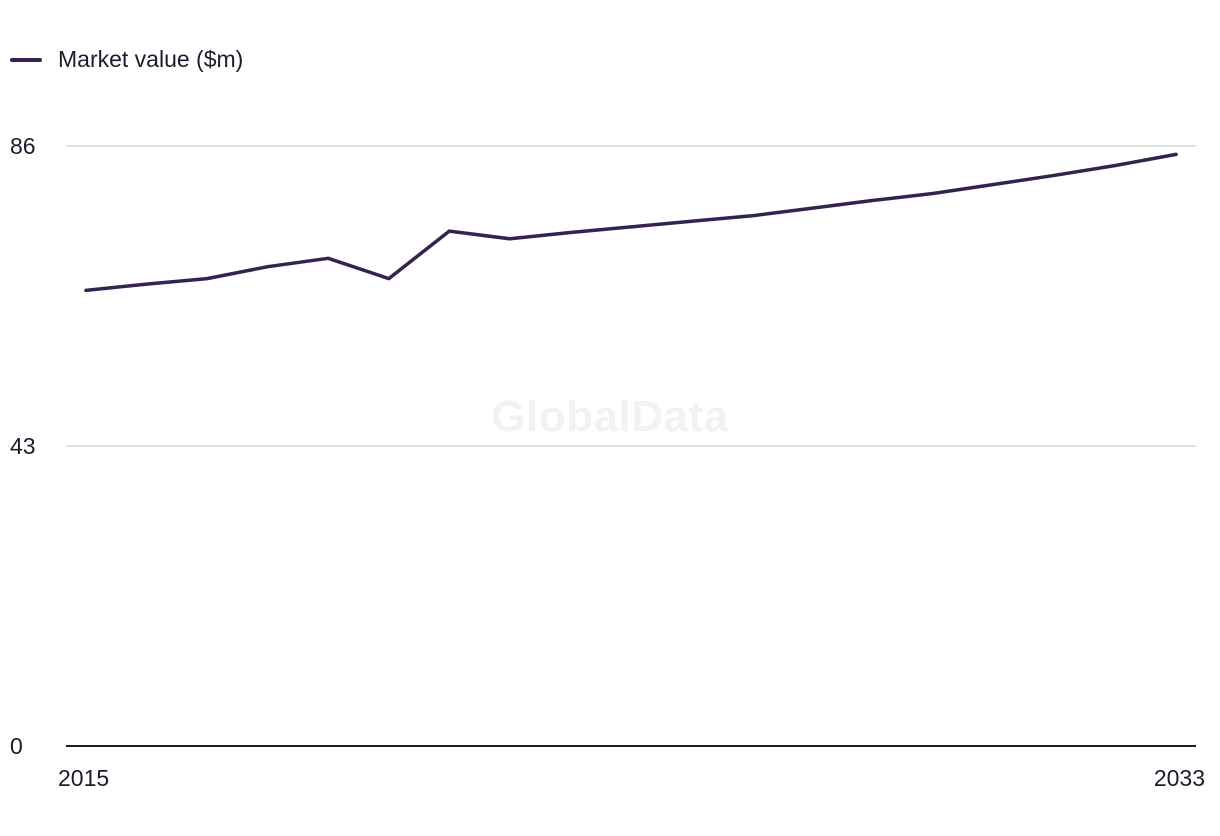 The image size is (1220, 836). What do you see at coordinates (23, 146) in the screenshot?
I see `y-tick-label: 86` at bounding box center [23, 146].